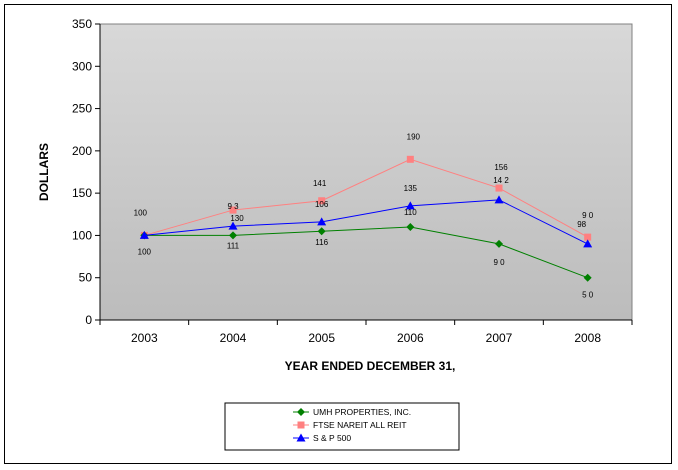 The width and height of the screenshot is (678, 470). I want to click on x-tick-label: 2005, so click(321, 338).